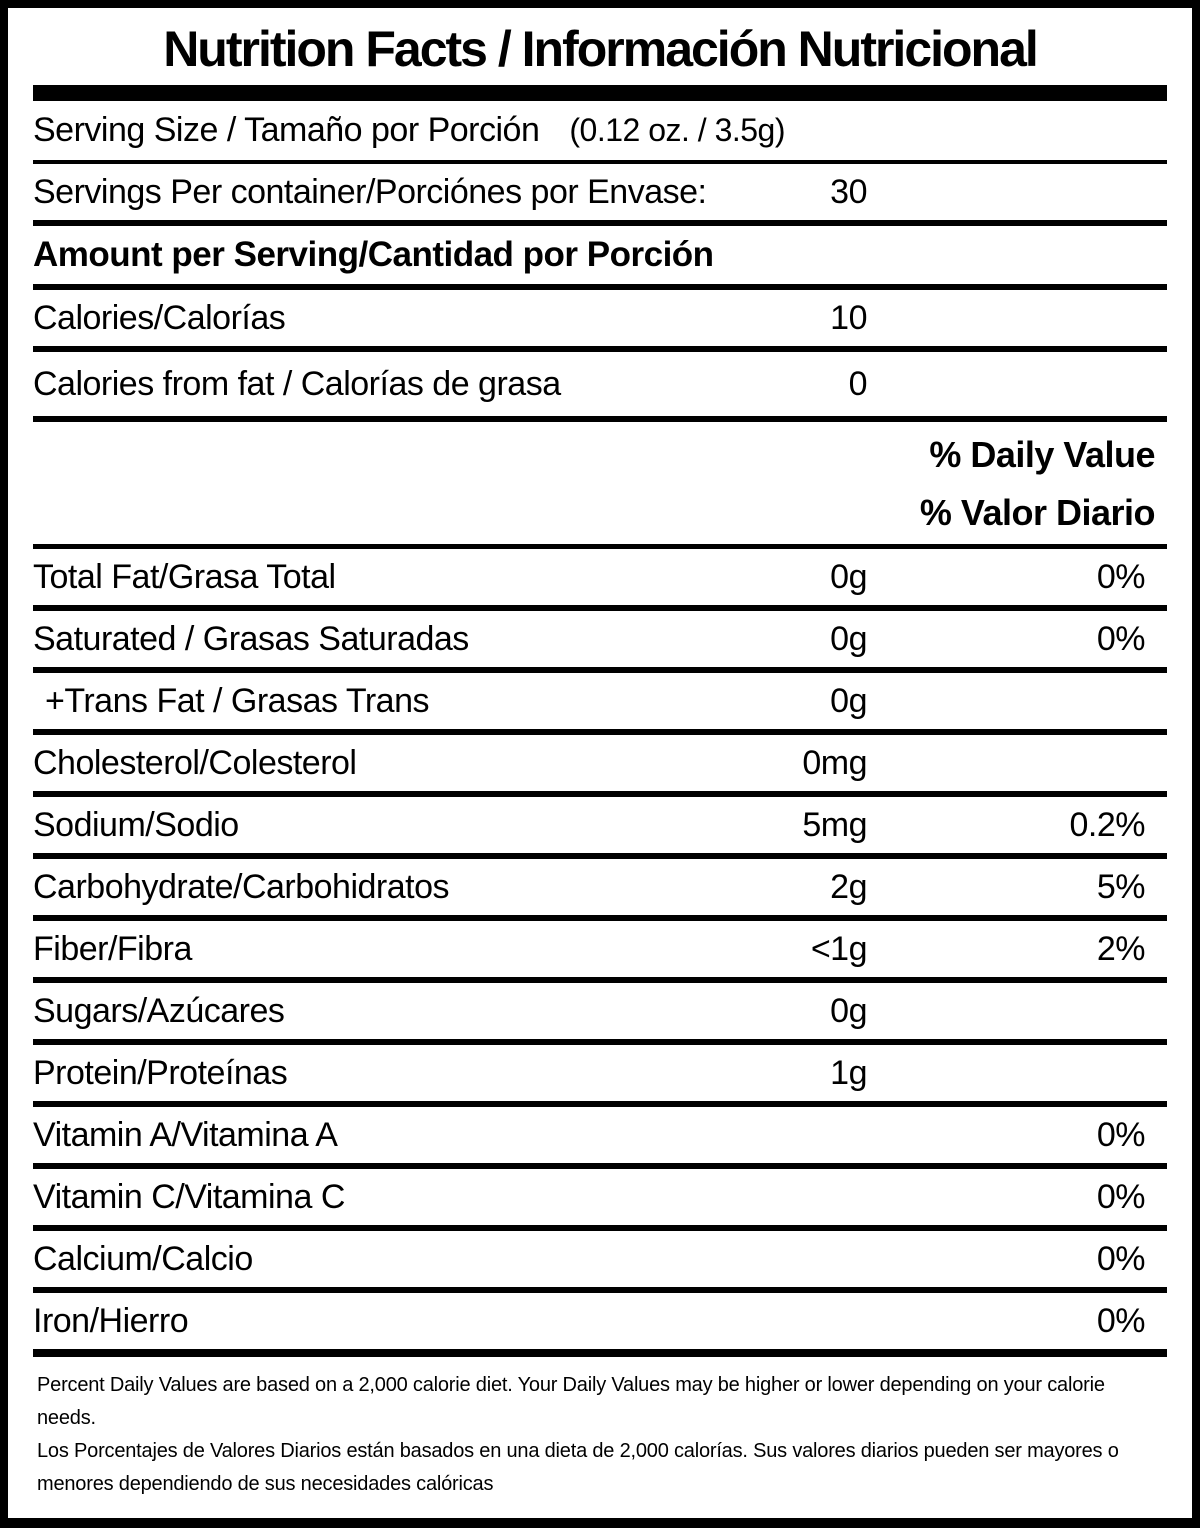  I want to click on nutrient-label: Cholesterol/Colesterol, so click(195, 762).